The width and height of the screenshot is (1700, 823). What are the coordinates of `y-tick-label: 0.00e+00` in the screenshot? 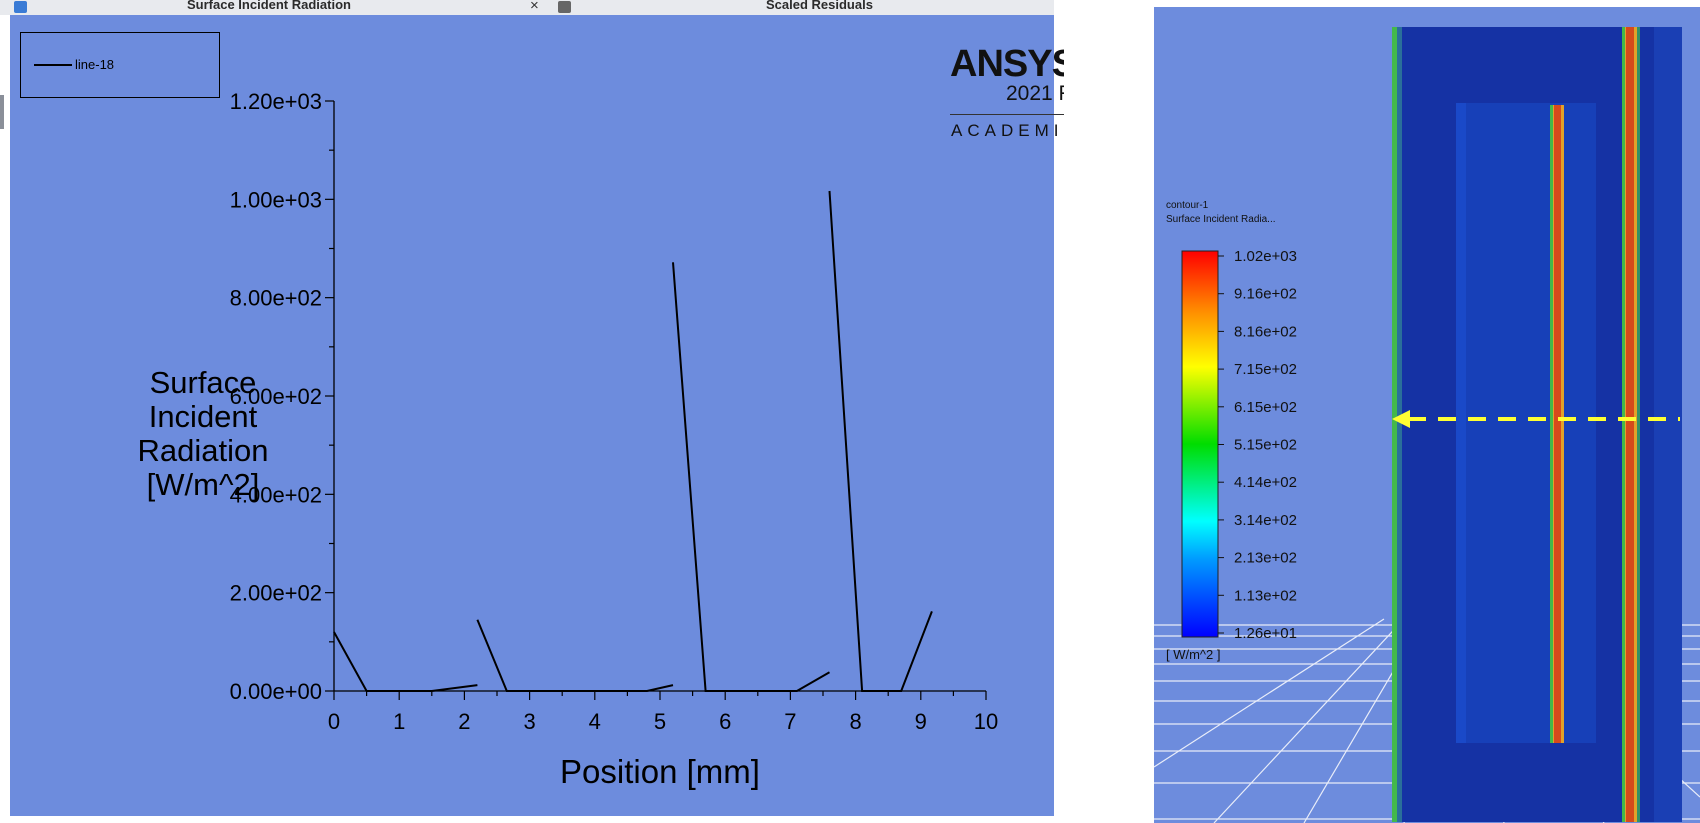 It's located at (276, 691).